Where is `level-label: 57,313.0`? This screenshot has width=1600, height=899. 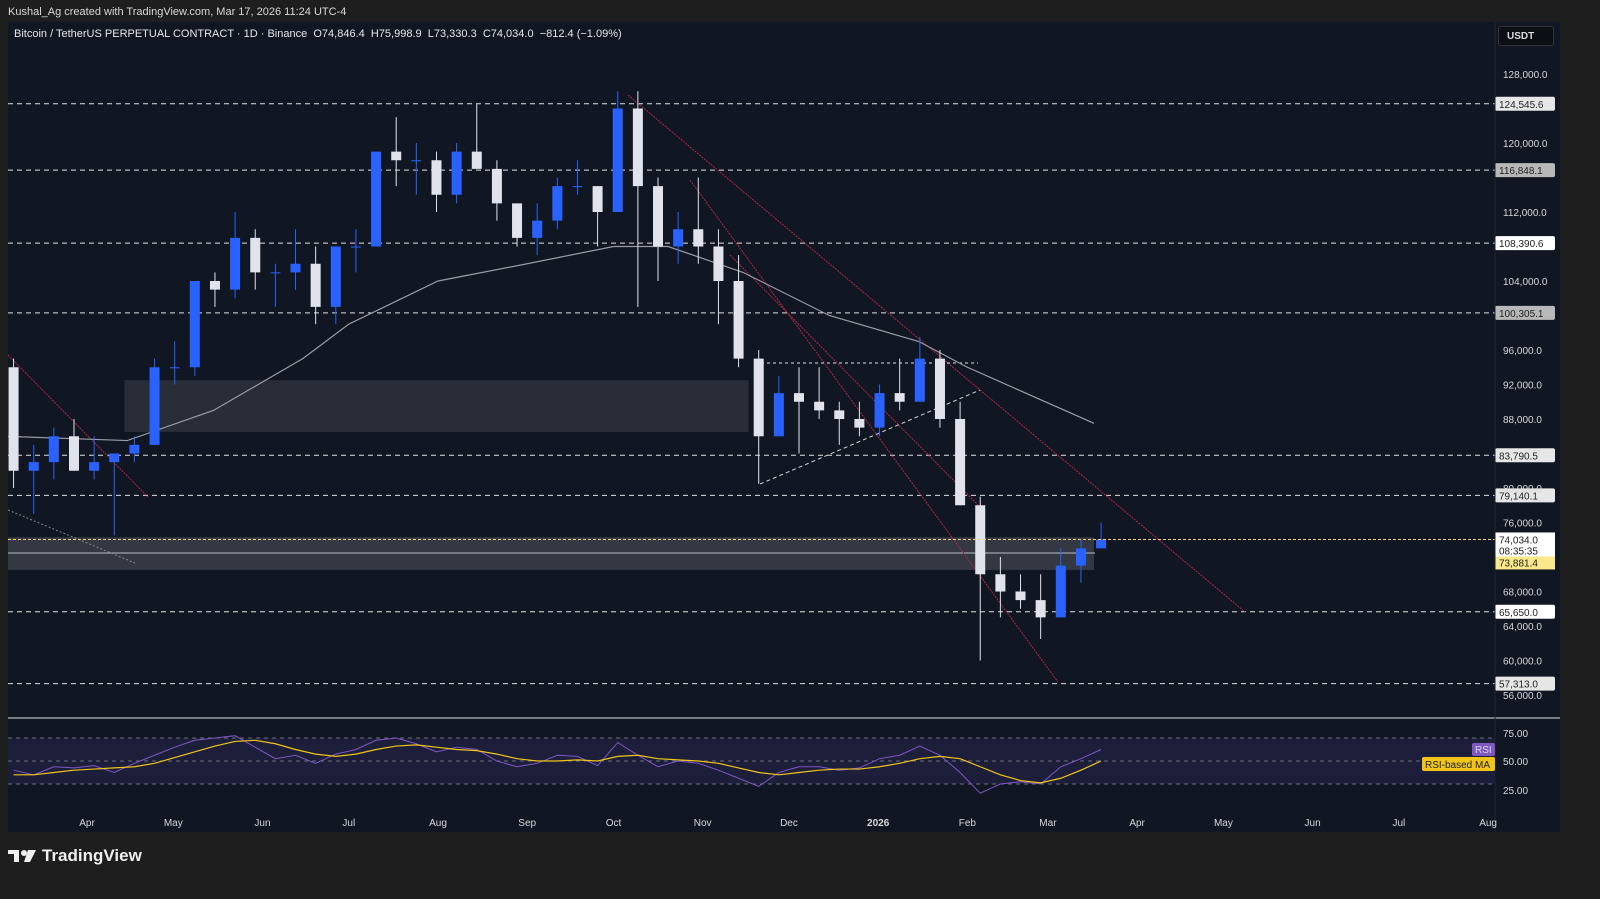 level-label: 57,313.0 is located at coordinates (1518, 685).